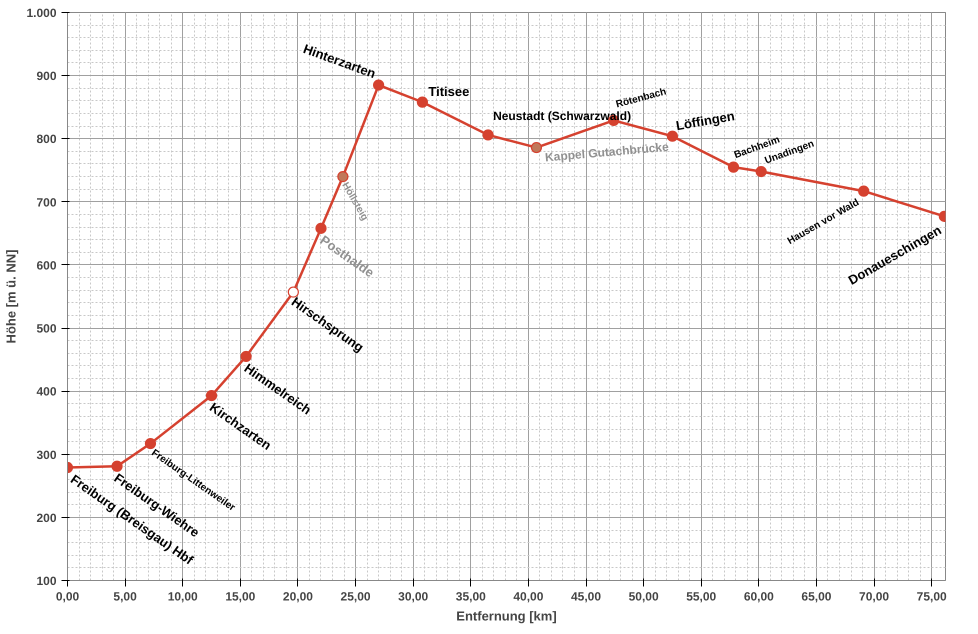  What do you see at coordinates (586, 597) in the screenshot?
I see `x-tick-label: 45,00` at bounding box center [586, 597].